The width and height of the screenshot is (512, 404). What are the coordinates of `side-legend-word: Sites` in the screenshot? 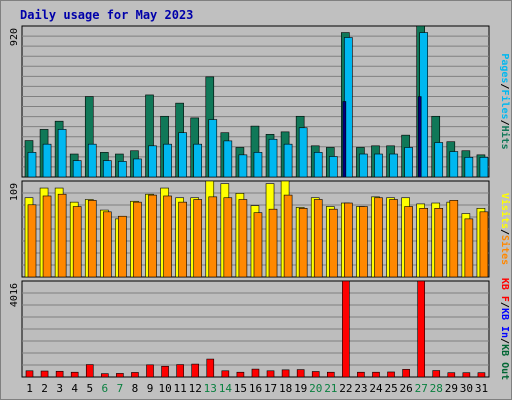 It's located at (505, 250).